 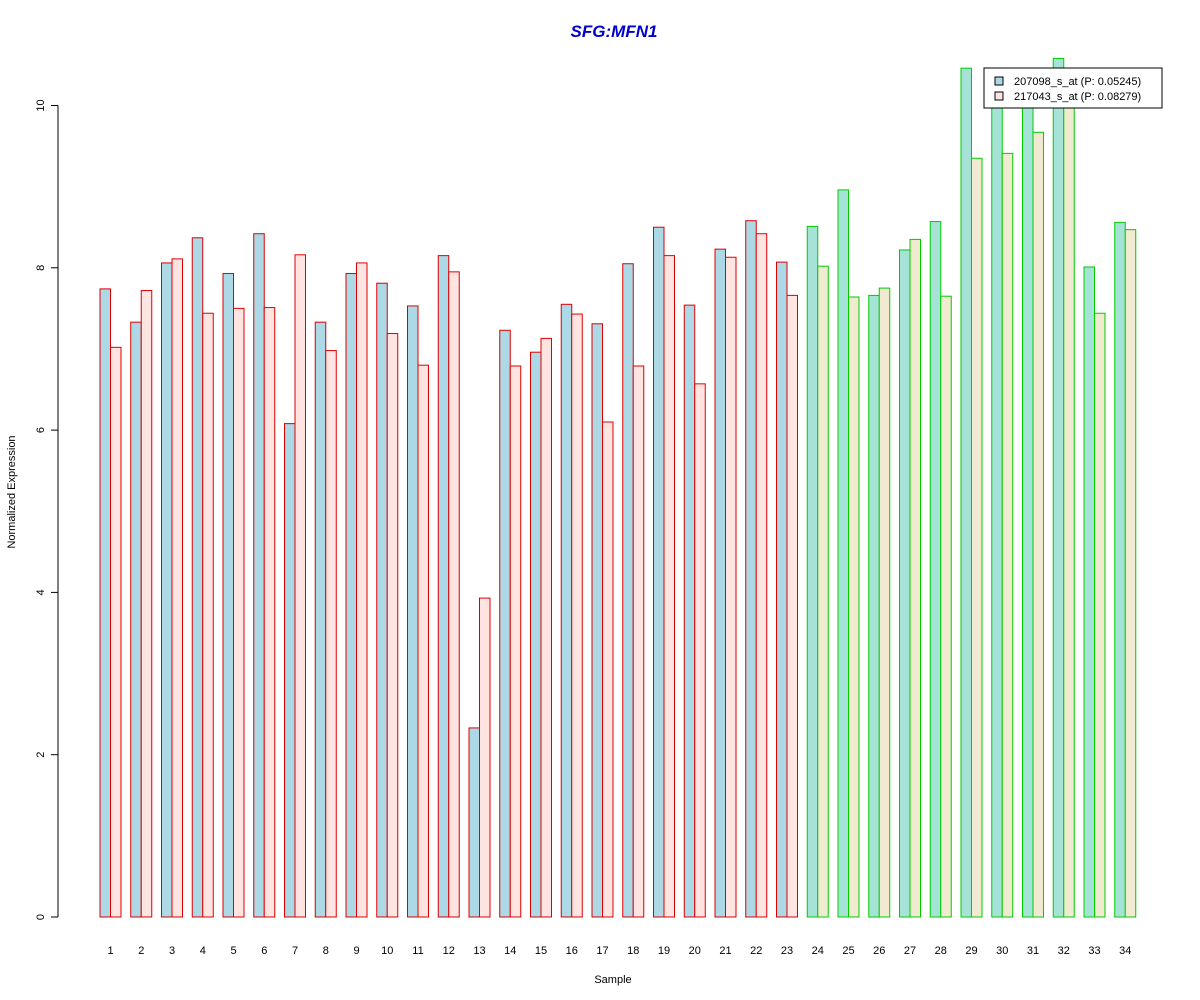 I want to click on x-tick-label: 20, so click(x=695, y=951).